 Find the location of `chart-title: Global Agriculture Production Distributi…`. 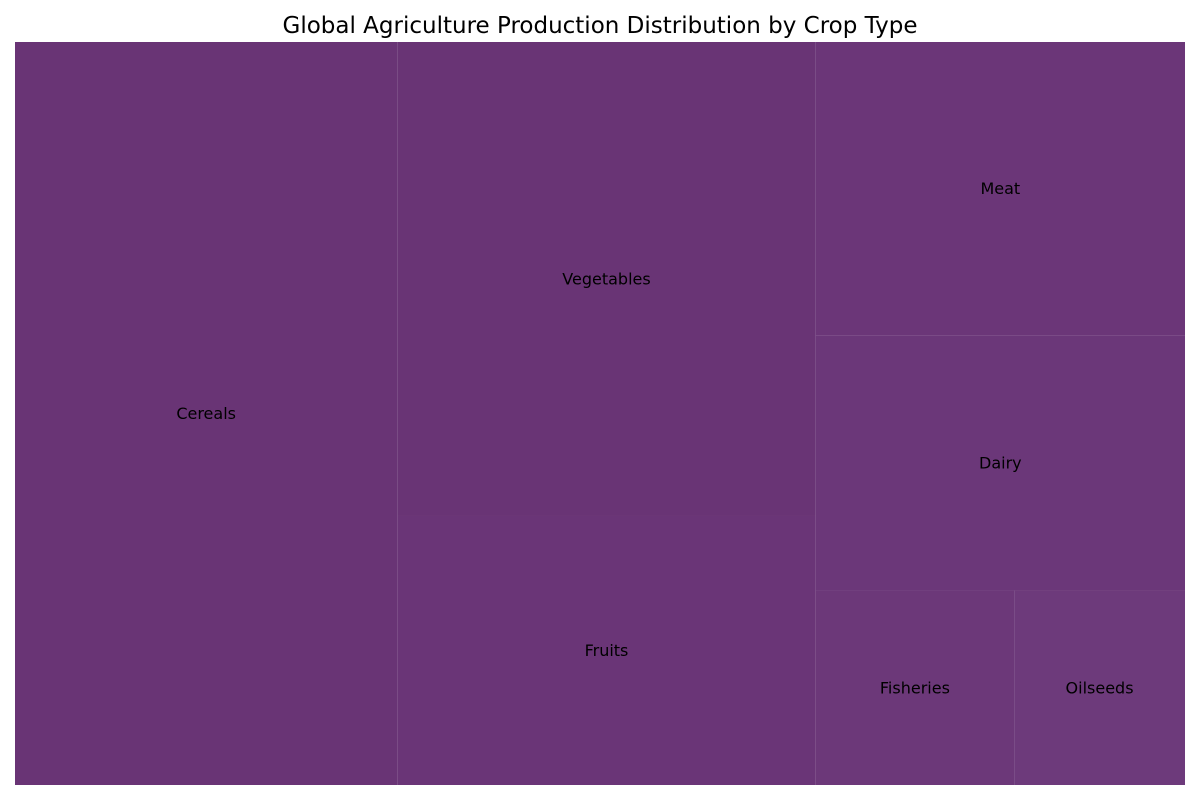

chart-title: Global Agriculture Production Distributi… is located at coordinates (600, 26).